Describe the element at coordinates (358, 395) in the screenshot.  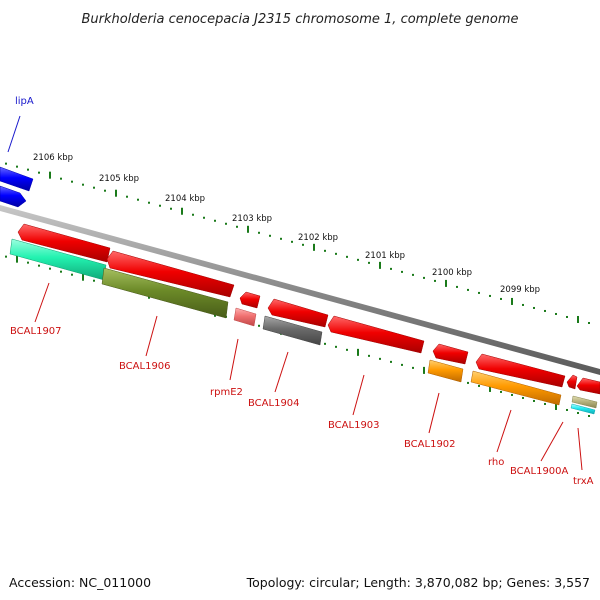
I see `leader-BCAL1903` at that location.